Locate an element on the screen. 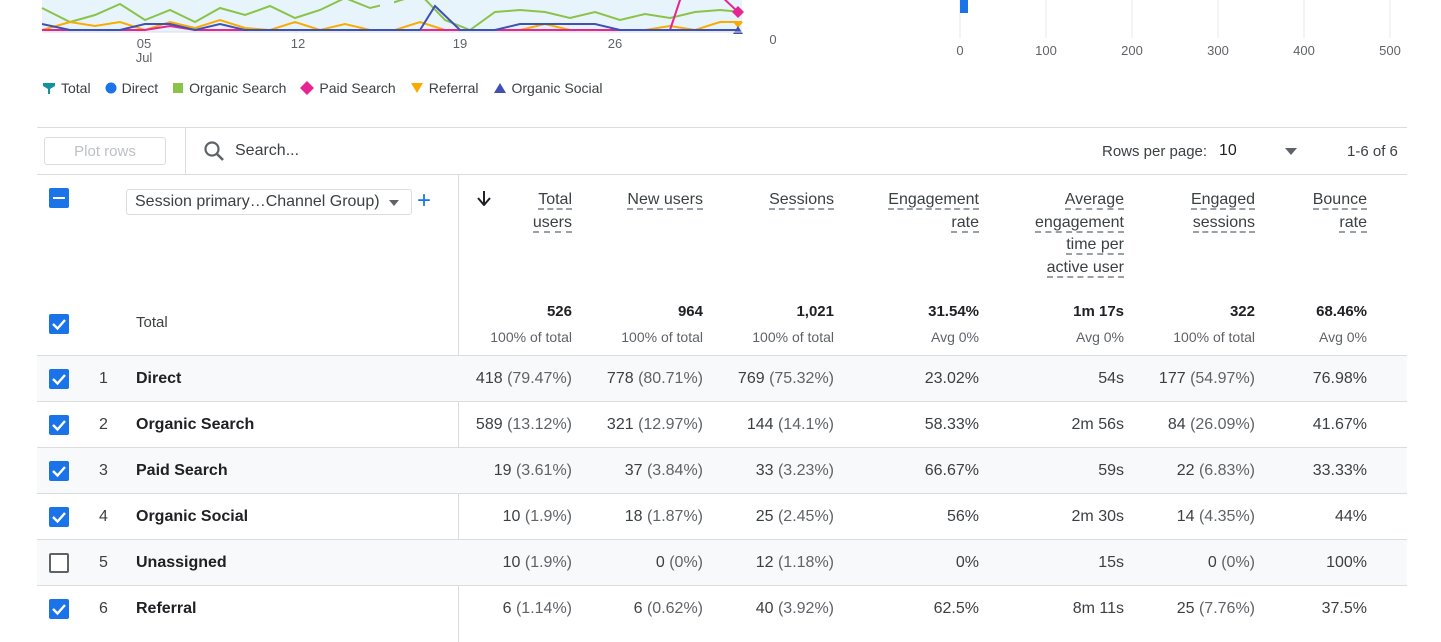  column-header: Sessions is located at coordinates (801, 200).